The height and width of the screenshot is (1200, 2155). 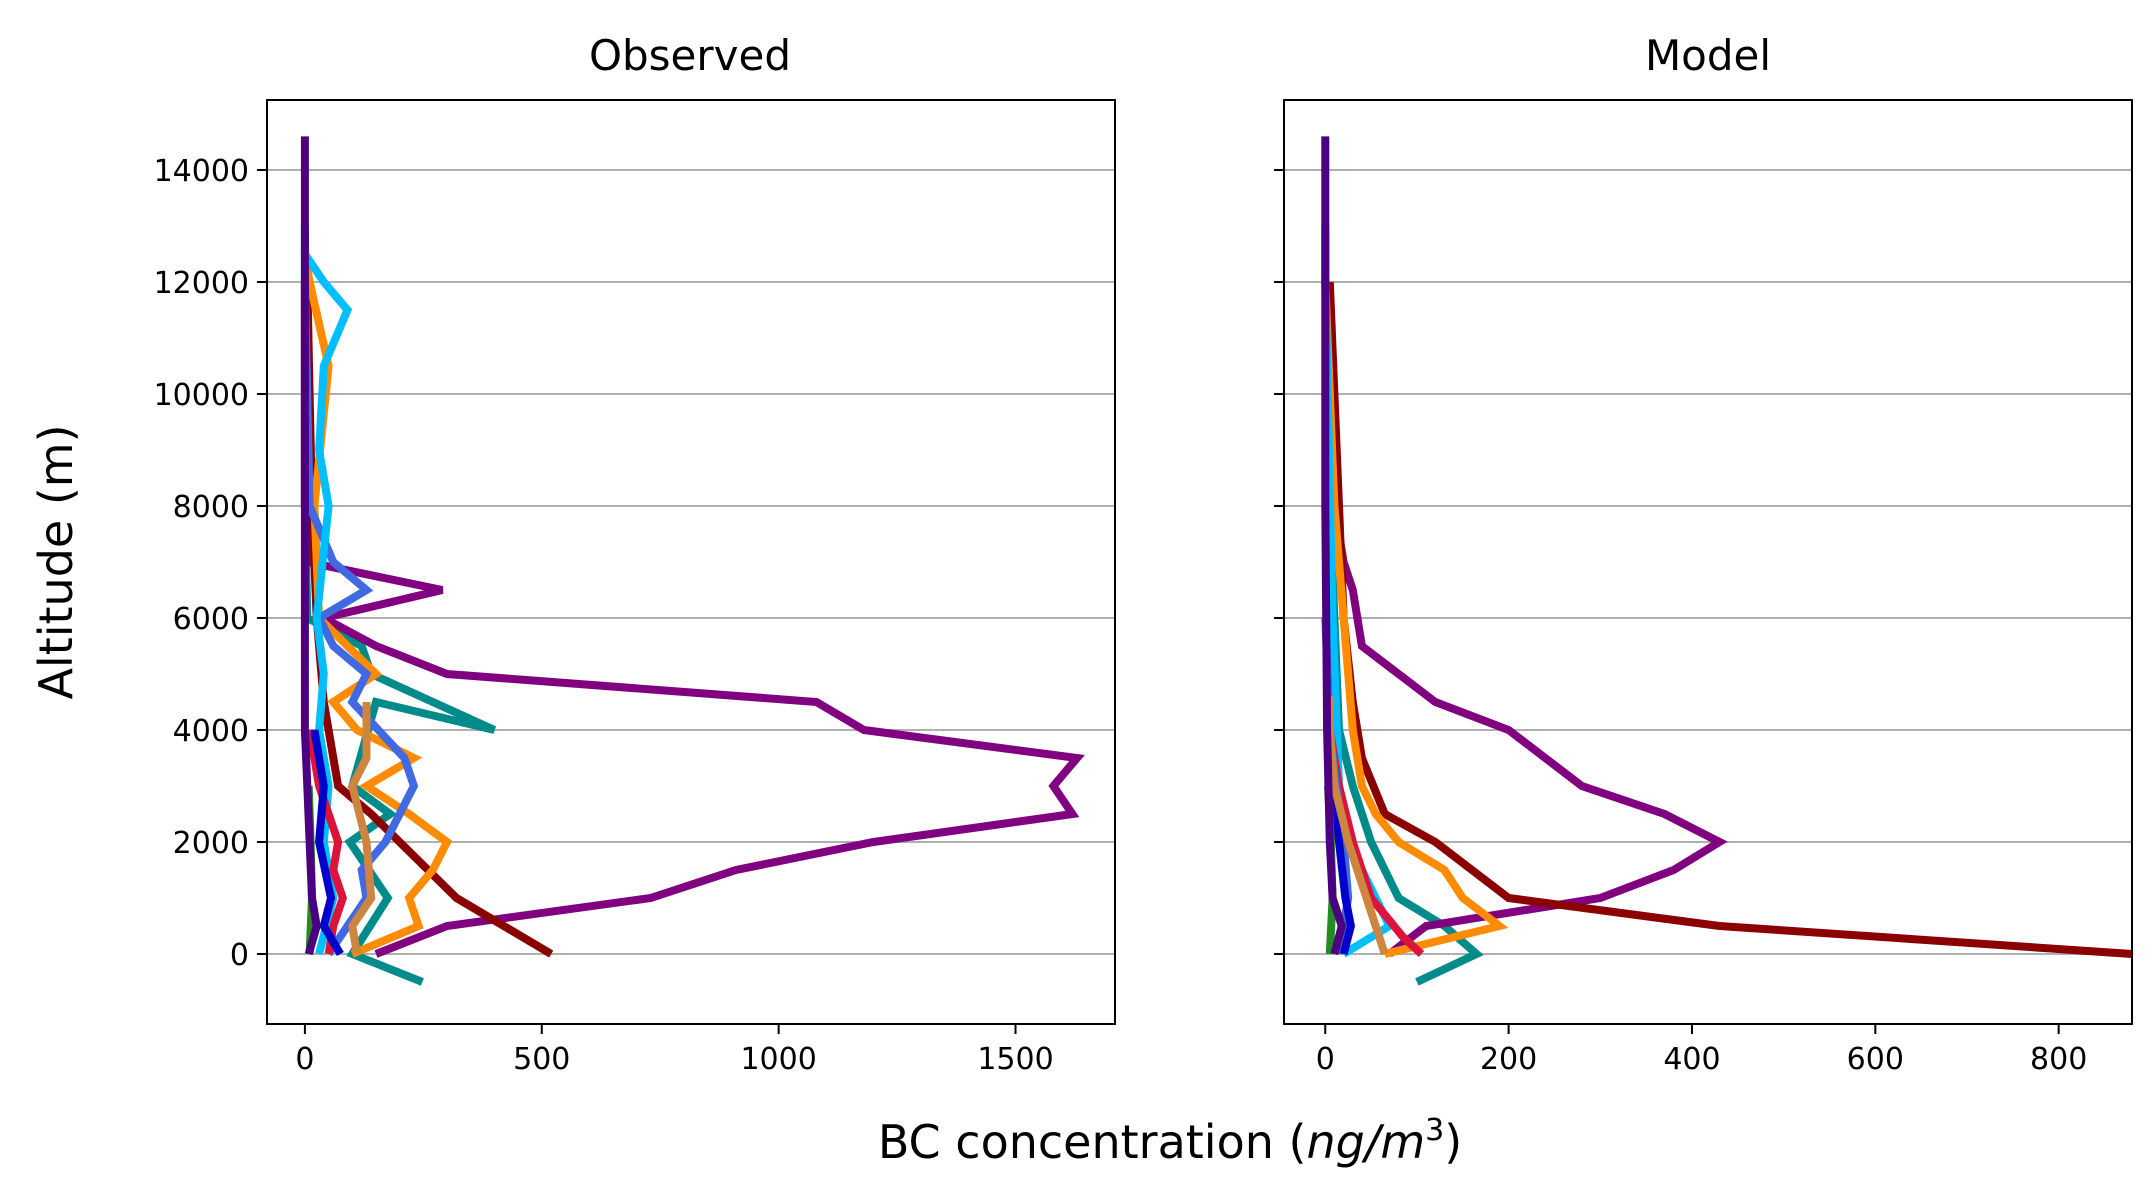 I want to click on observed-y-tick-label: 12000, so click(x=201, y=283).